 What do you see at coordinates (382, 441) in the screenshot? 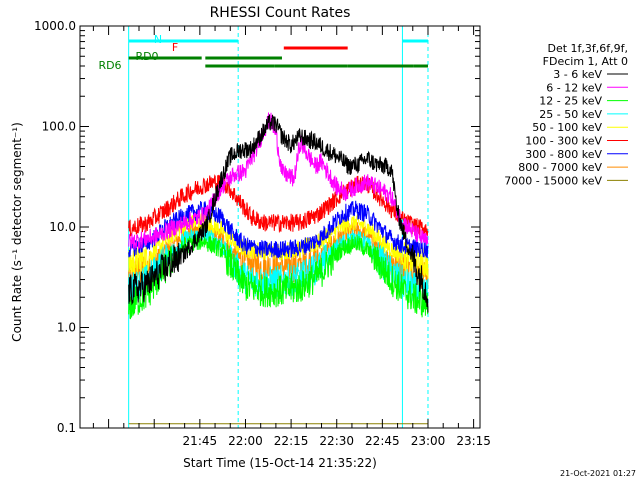
I see `x-tick-label: 22:45` at bounding box center [382, 441].